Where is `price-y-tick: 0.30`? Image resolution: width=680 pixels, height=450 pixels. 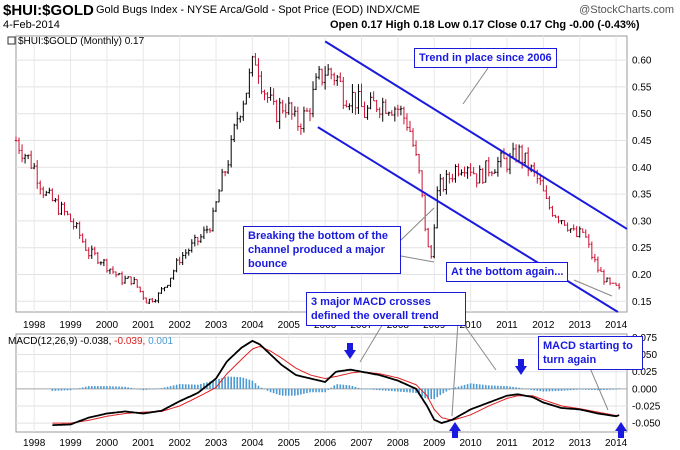
price-y-tick: 0.30 is located at coordinates (642, 221).